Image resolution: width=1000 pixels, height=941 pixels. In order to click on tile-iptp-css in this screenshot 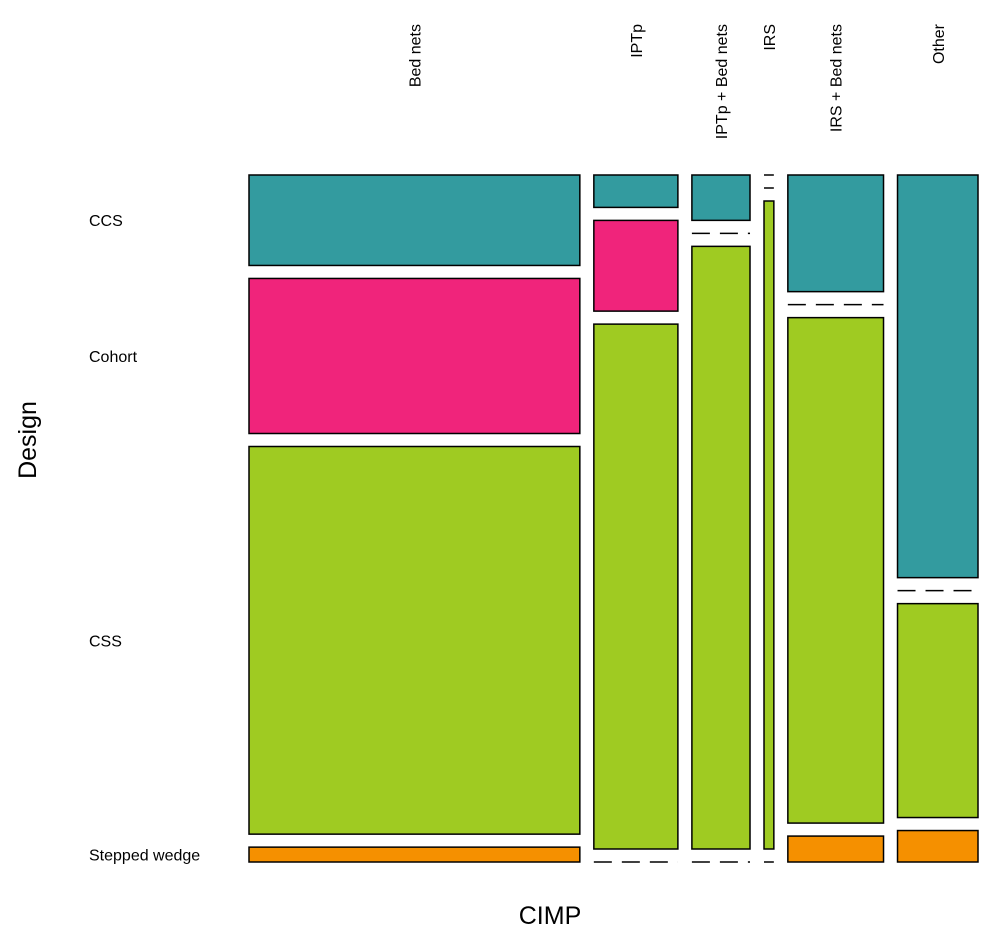, I will do `click(636, 586)`.